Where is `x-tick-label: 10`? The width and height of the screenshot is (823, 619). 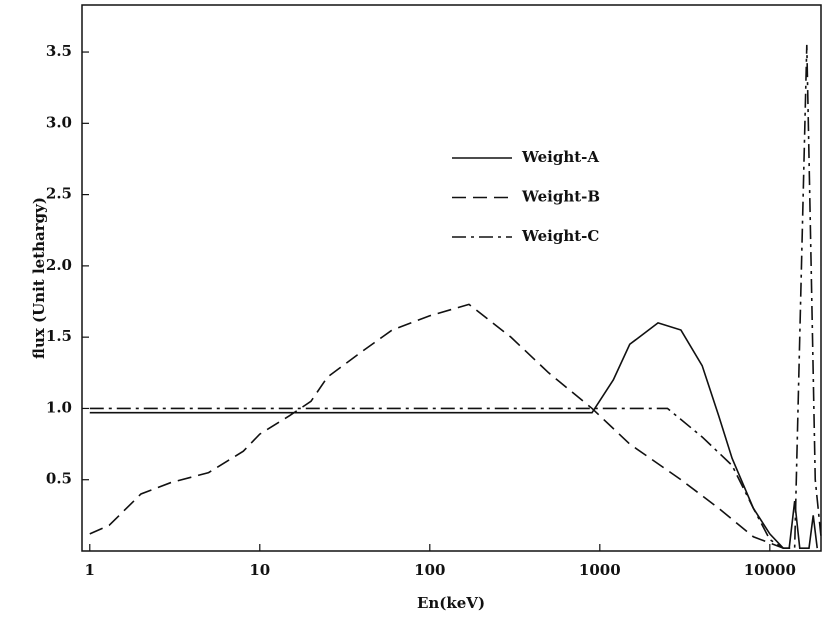
x-tick-label: 10 is located at coordinates (259, 570).